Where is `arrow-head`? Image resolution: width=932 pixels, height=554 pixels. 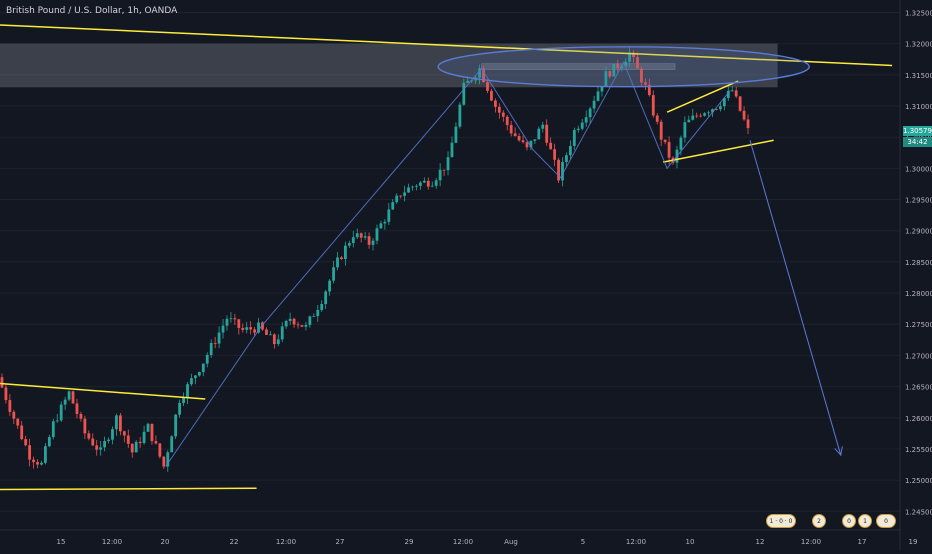
arrow-head is located at coordinates (838, 451).